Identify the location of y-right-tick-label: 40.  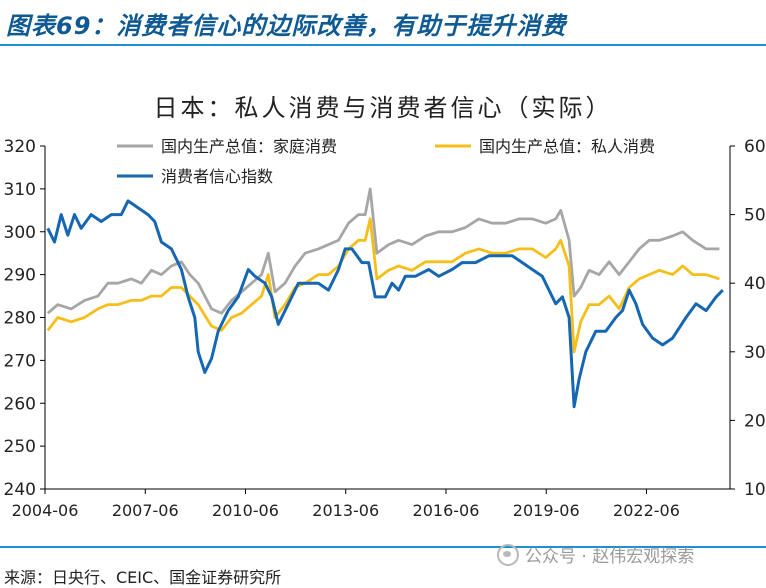
(755, 284).